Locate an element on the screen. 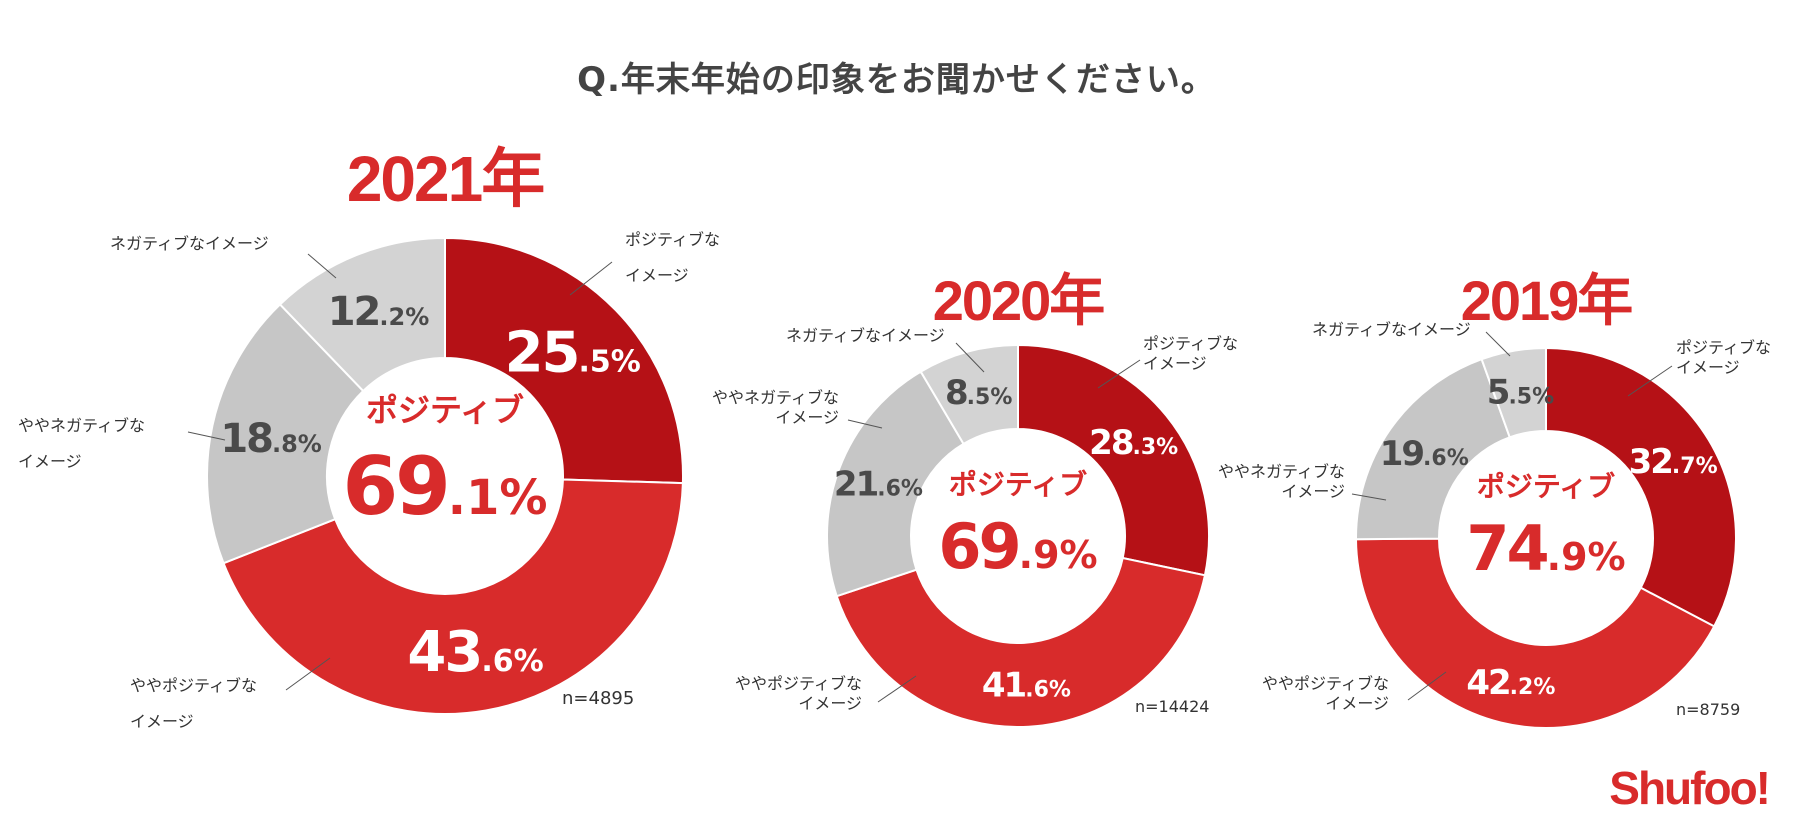 This screenshot has height=837, width=1793. slice-value-label-somewhat-positive: 43.6% is located at coordinates (475, 652).